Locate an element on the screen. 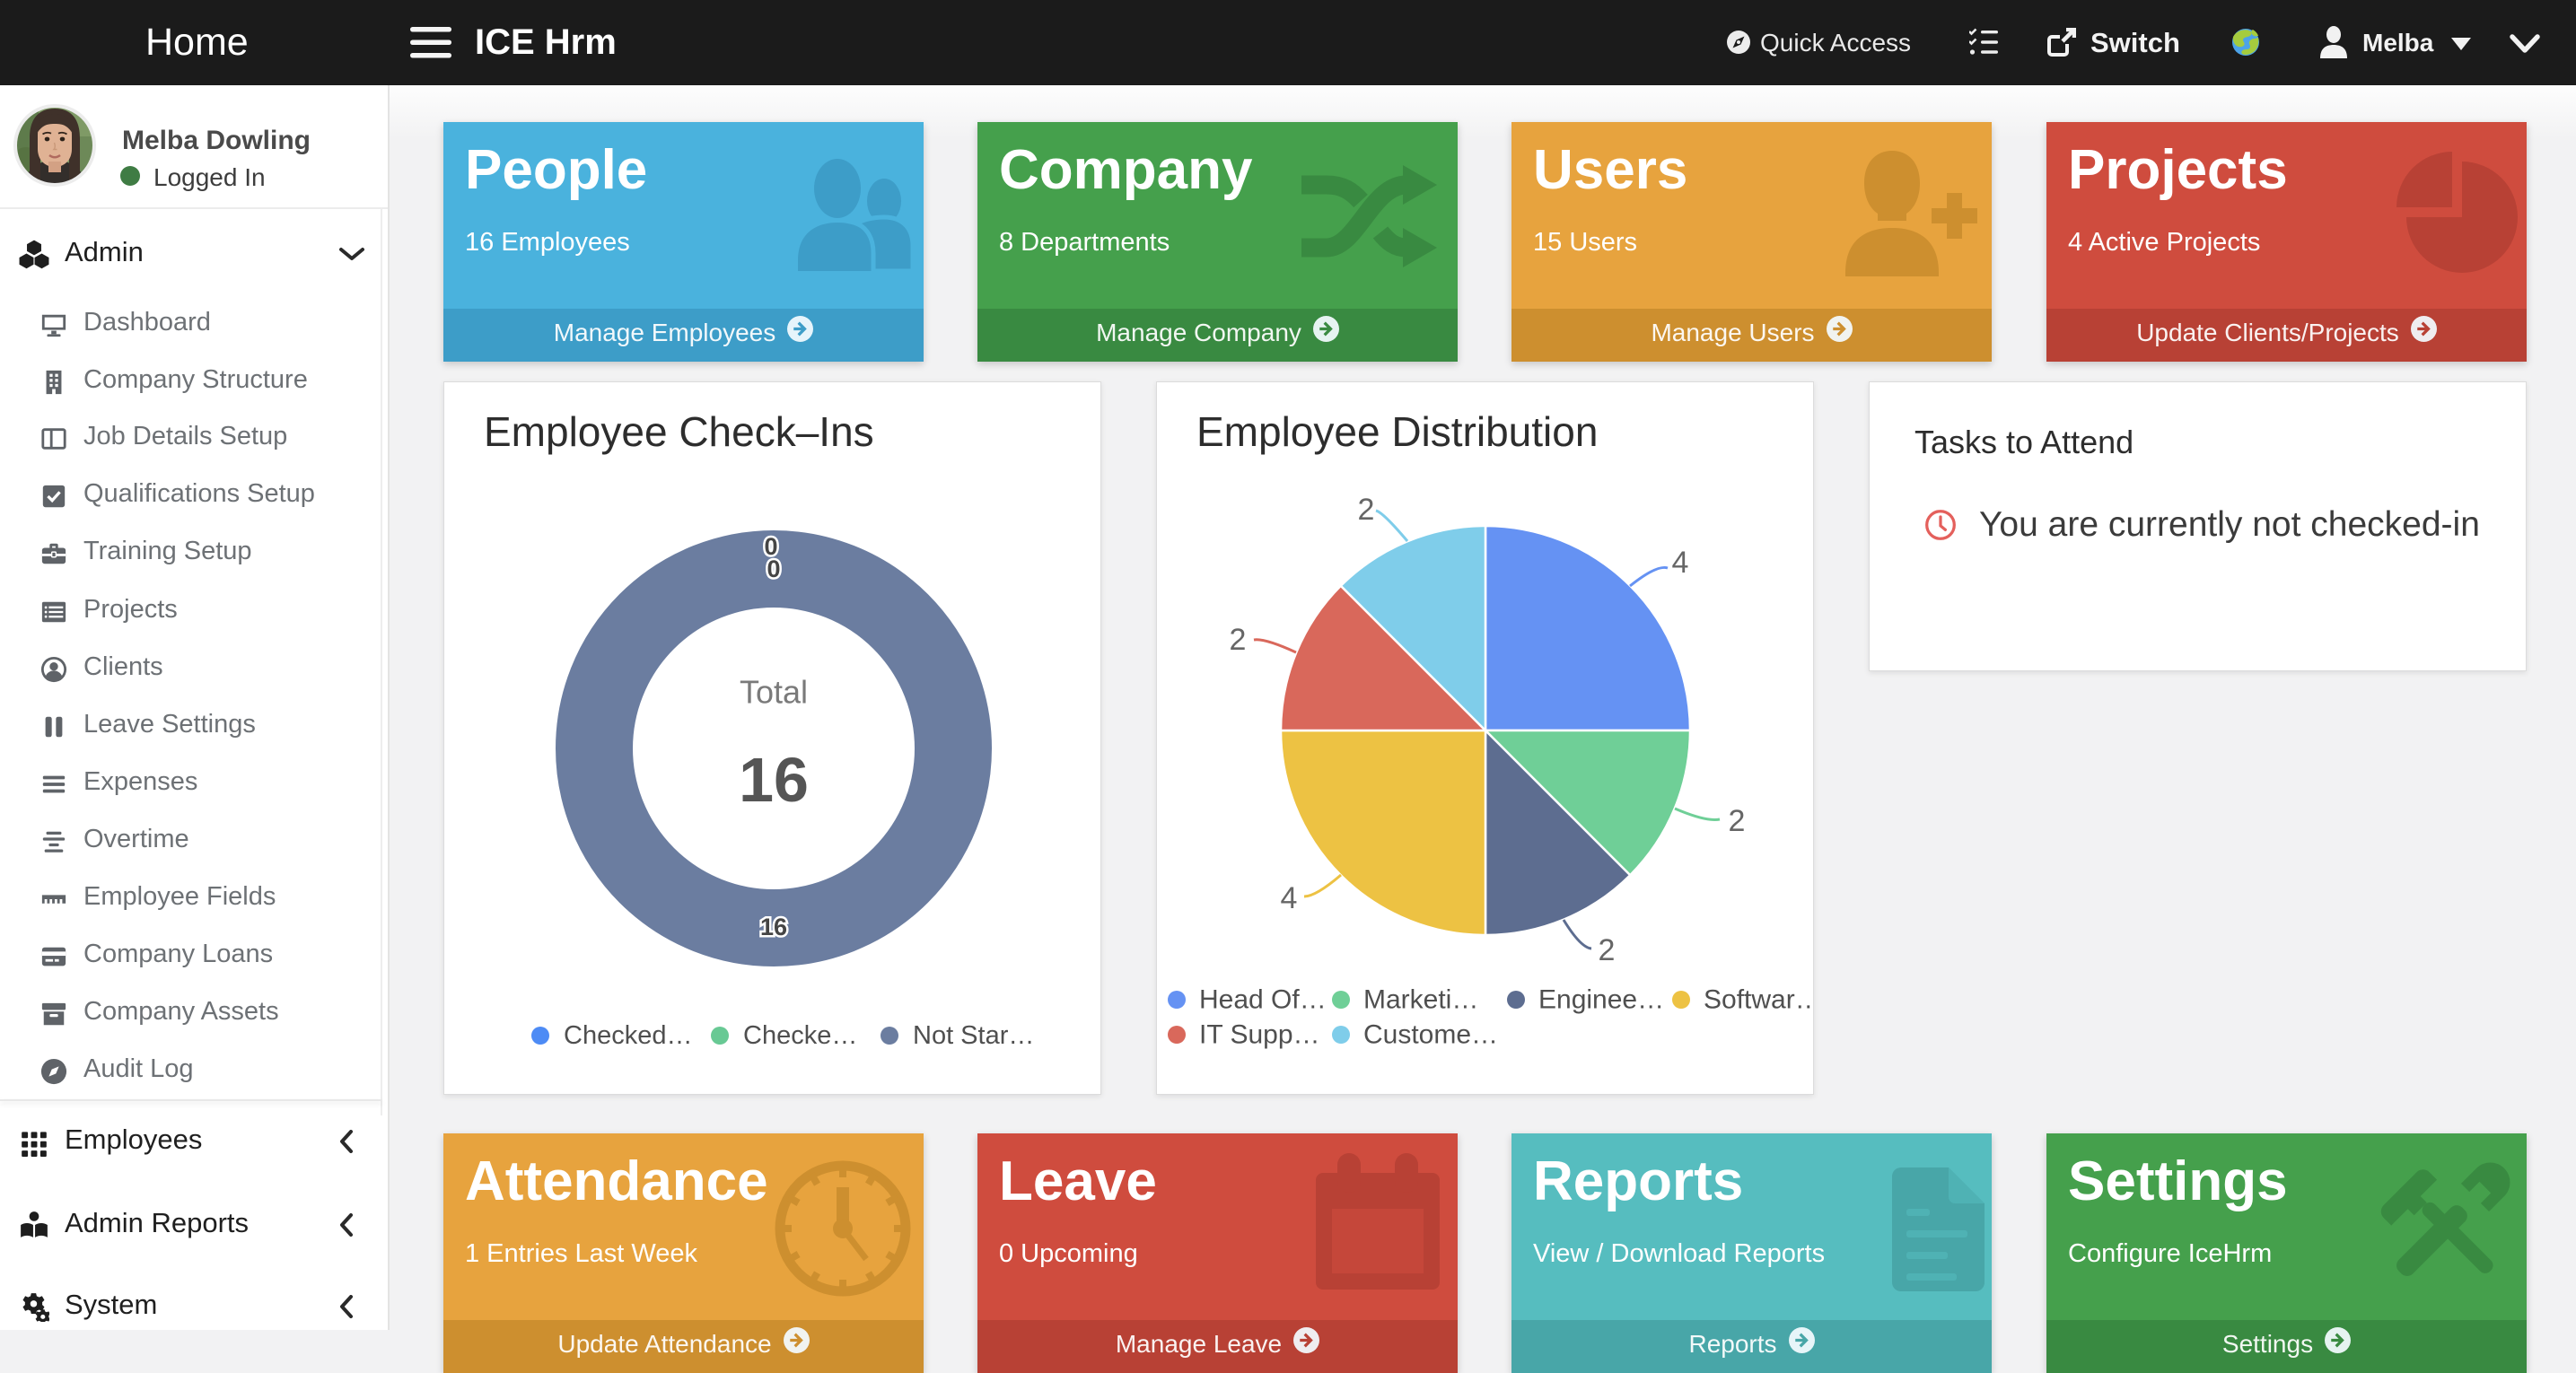 This screenshot has width=2576, height=1373. svg-text: Total is located at coordinates (774, 693).